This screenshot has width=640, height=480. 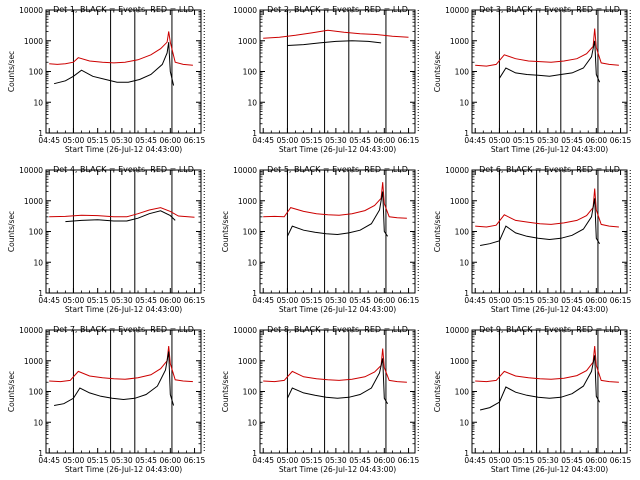 What do you see at coordinates (31, 170) in the screenshot?
I see `y-tick-label: 10000` at bounding box center [31, 170].